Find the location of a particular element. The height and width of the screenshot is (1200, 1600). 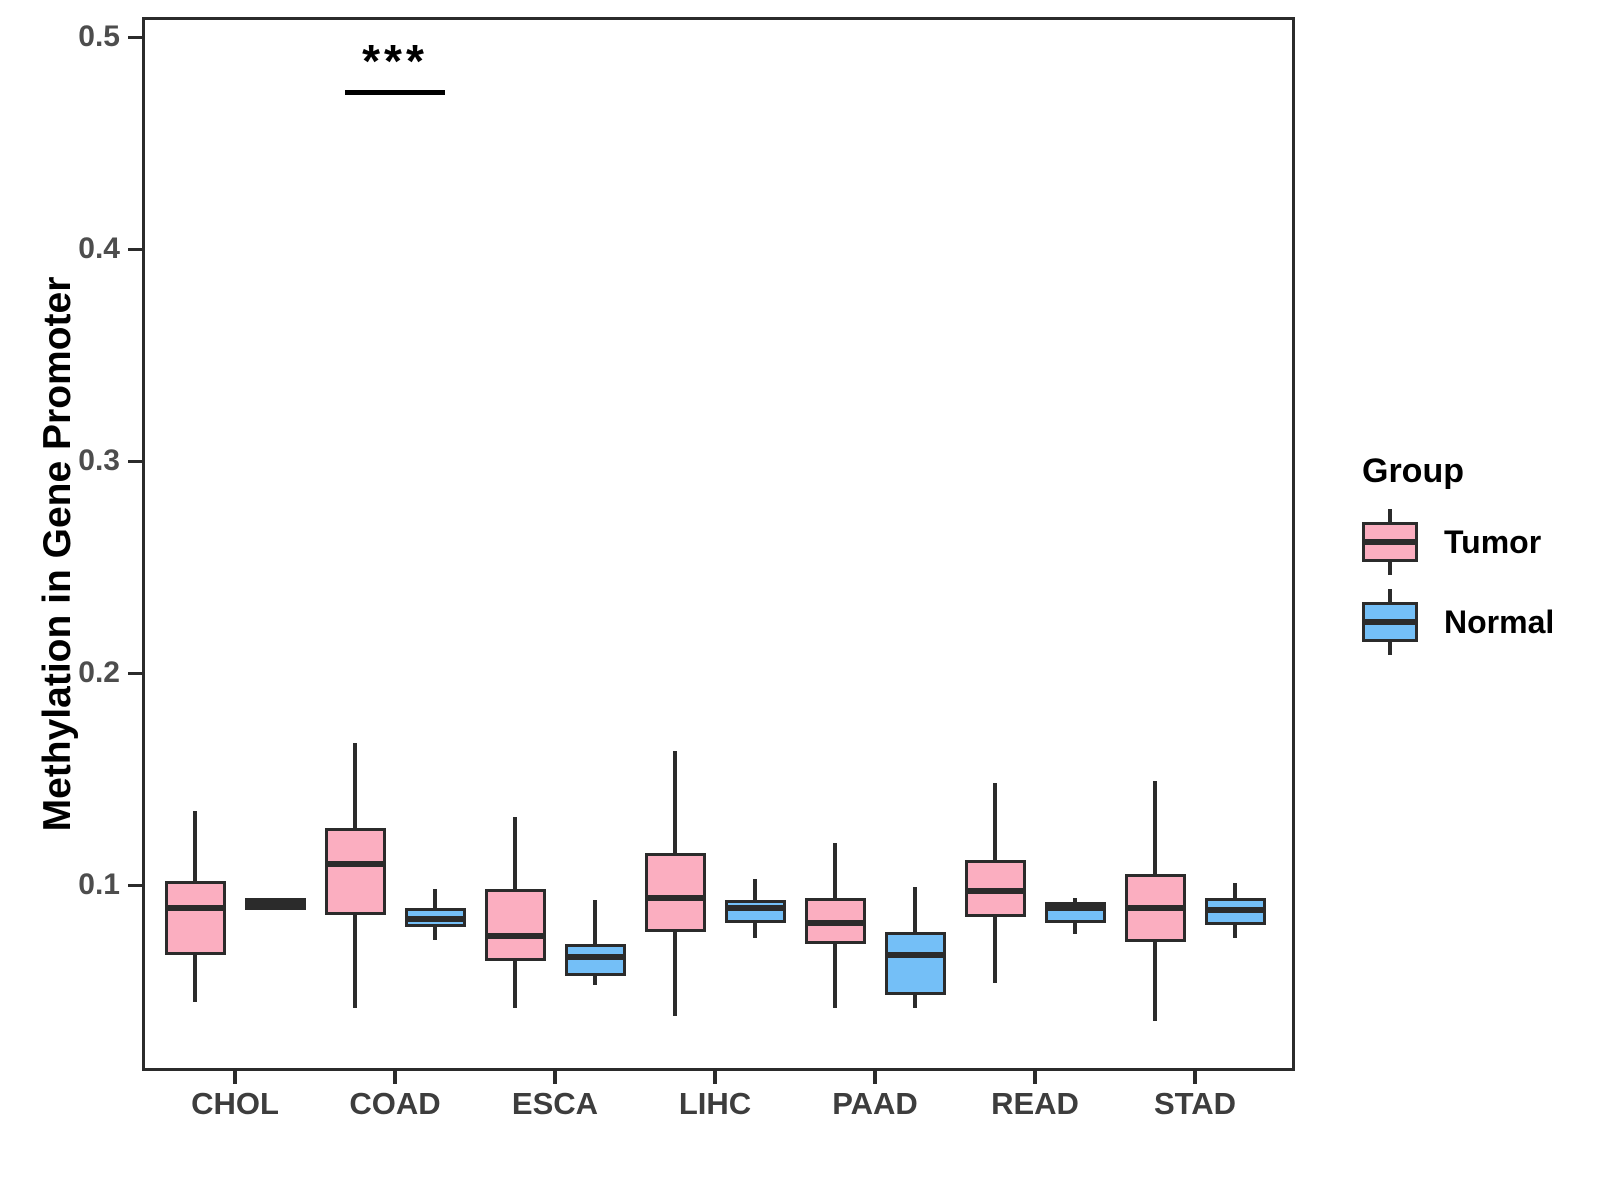

median-normal-PAAD is located at coordinates (915, 954).